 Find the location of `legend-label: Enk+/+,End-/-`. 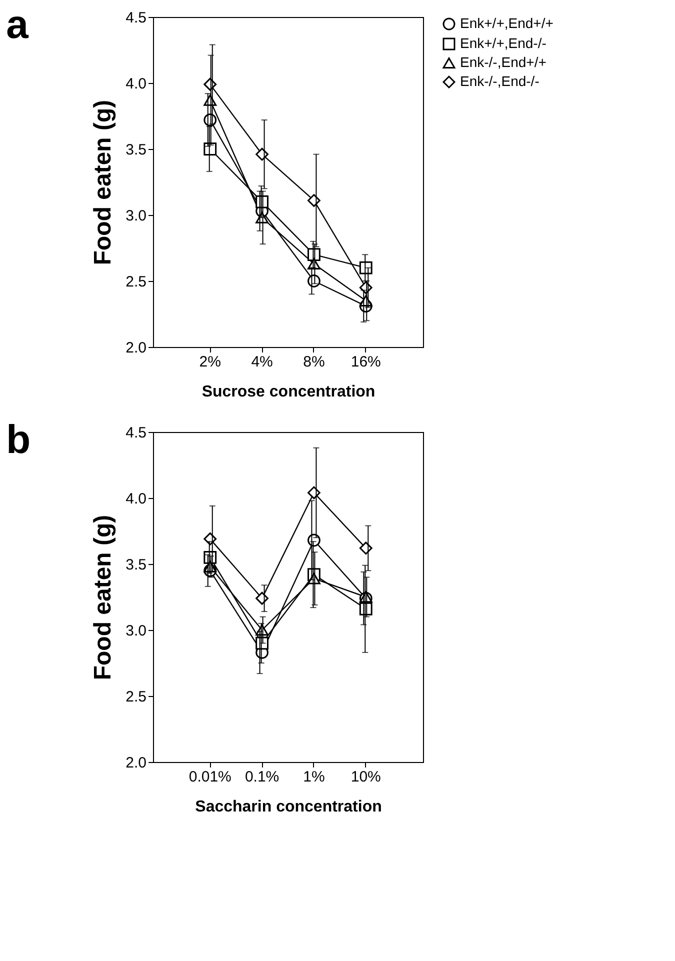

legend-label: Enk+/+,End-/- is located at coordinates (503, 43).